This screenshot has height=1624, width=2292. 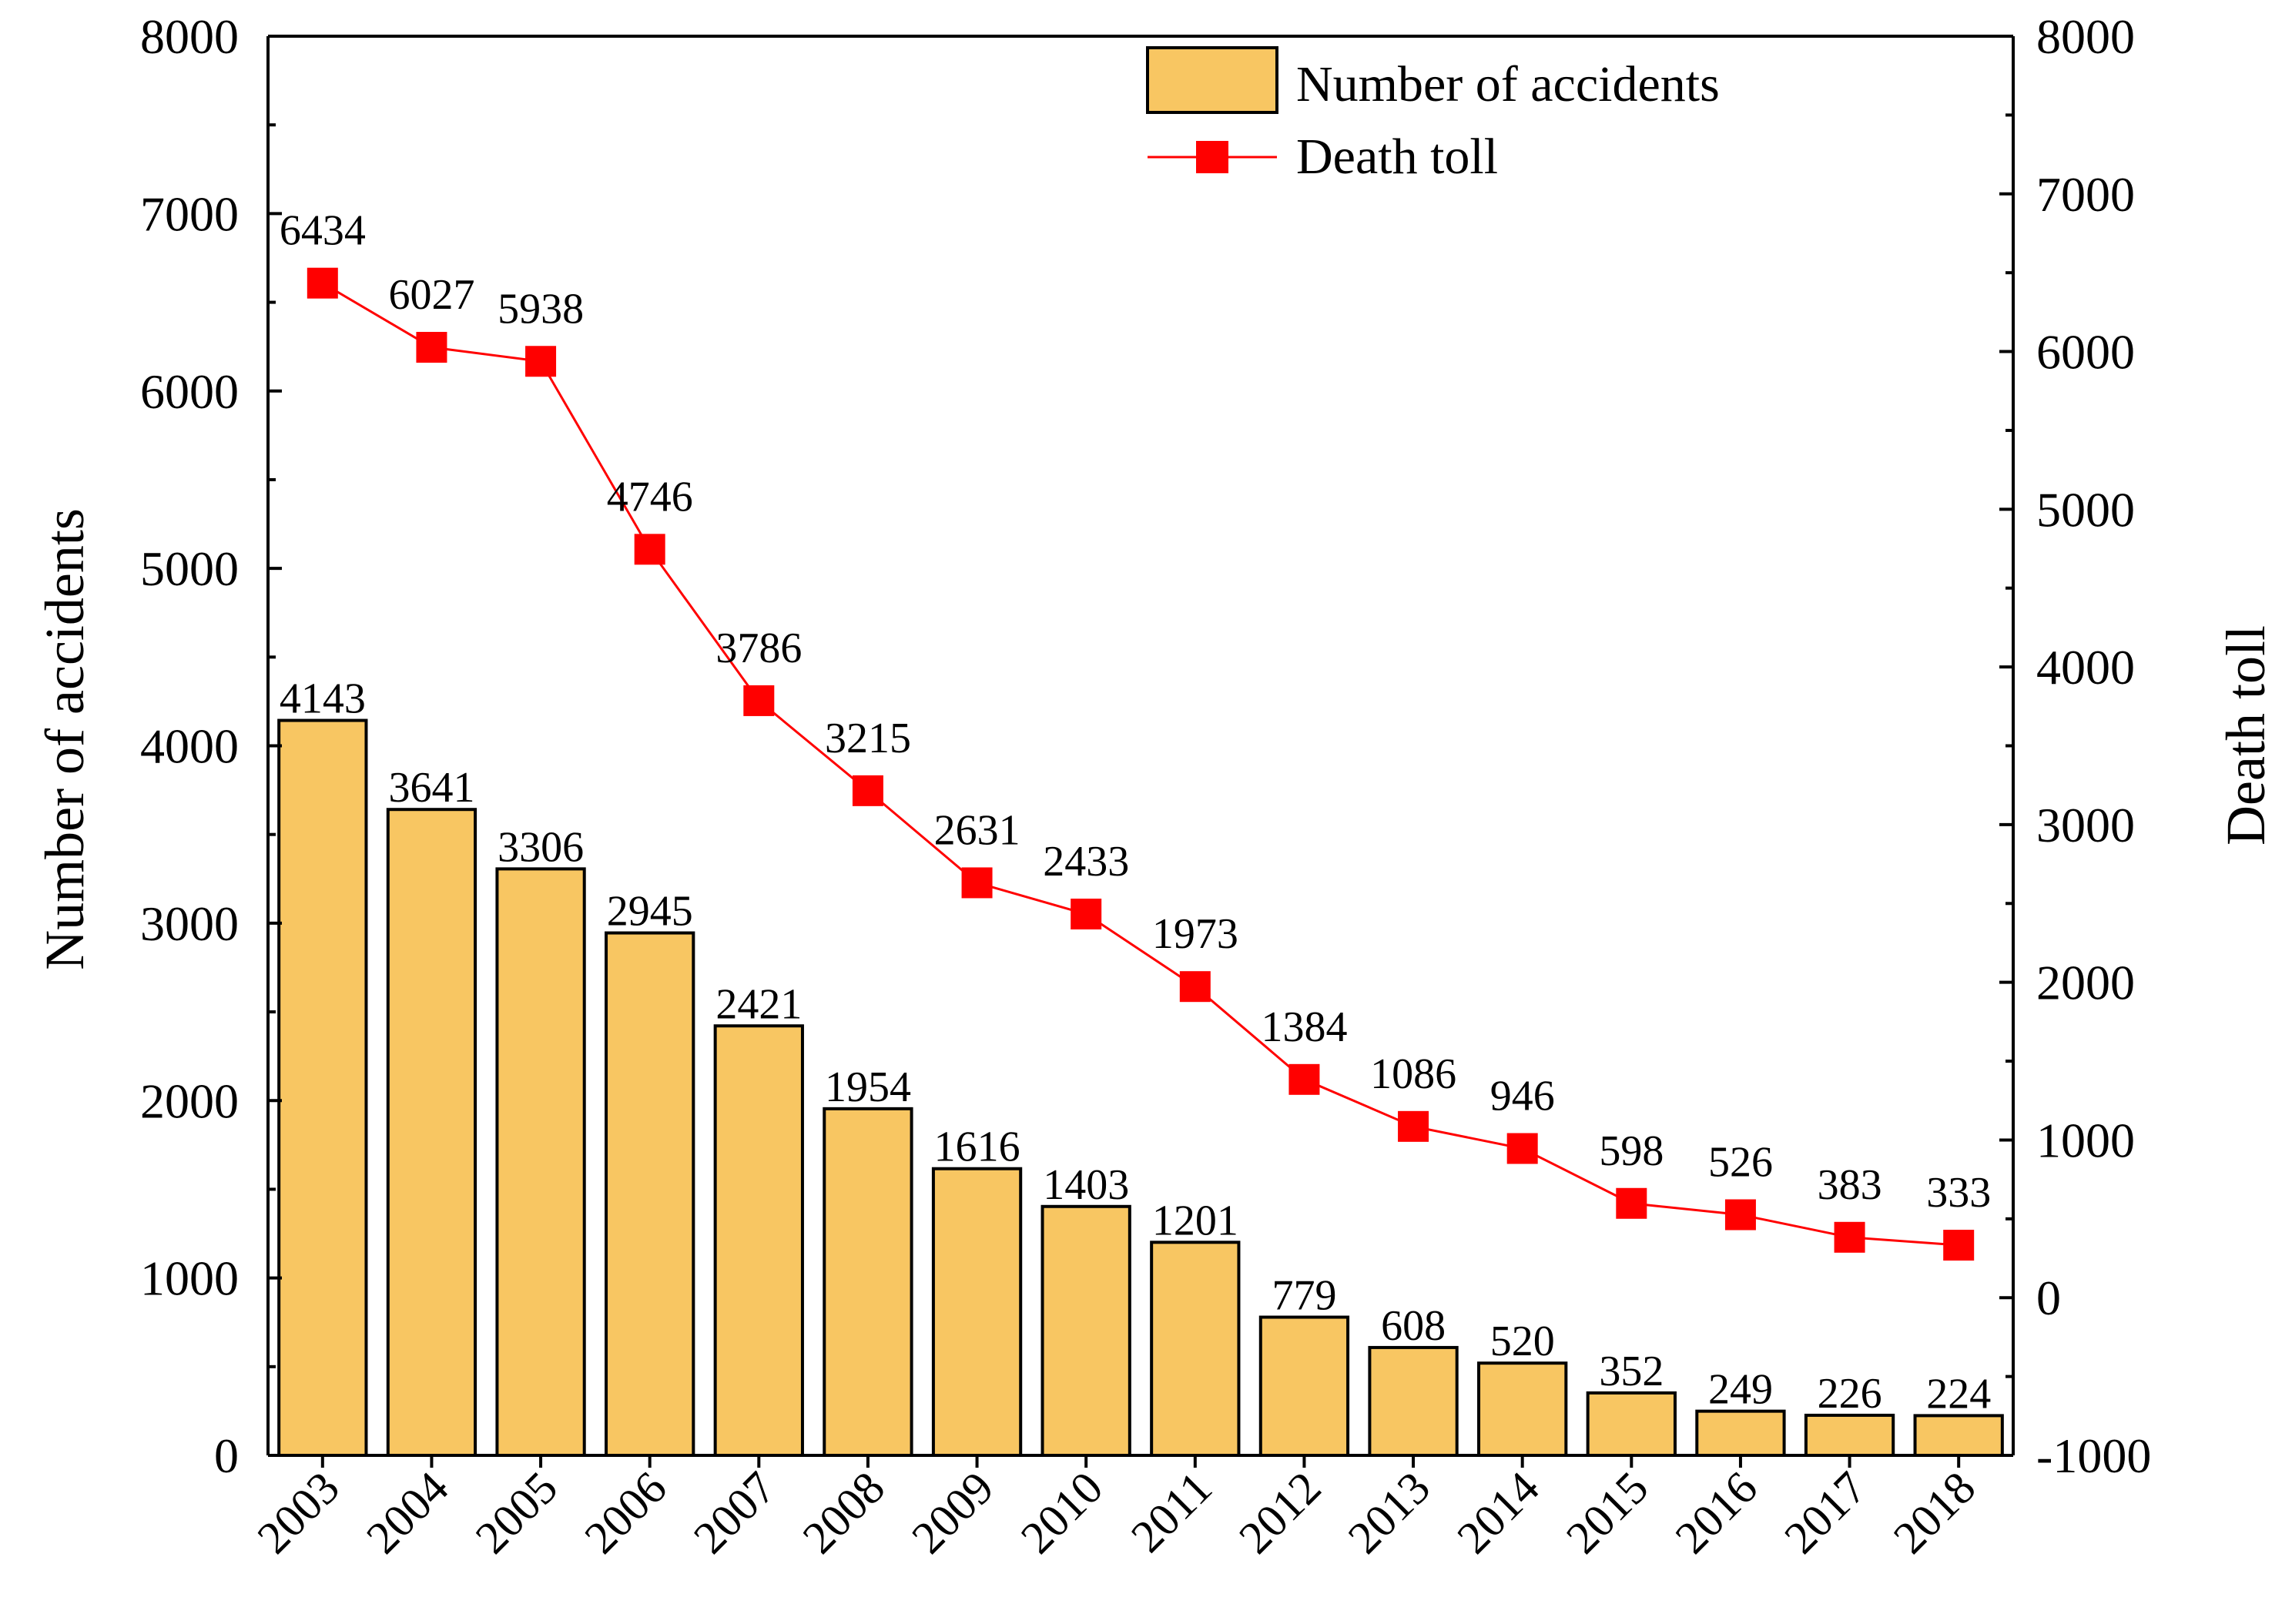 What do you see at coordinates (1389, 1513) in the screenshot?
I see `x-tick-label-2013: 2013` at bounding box center [1389, 1513].